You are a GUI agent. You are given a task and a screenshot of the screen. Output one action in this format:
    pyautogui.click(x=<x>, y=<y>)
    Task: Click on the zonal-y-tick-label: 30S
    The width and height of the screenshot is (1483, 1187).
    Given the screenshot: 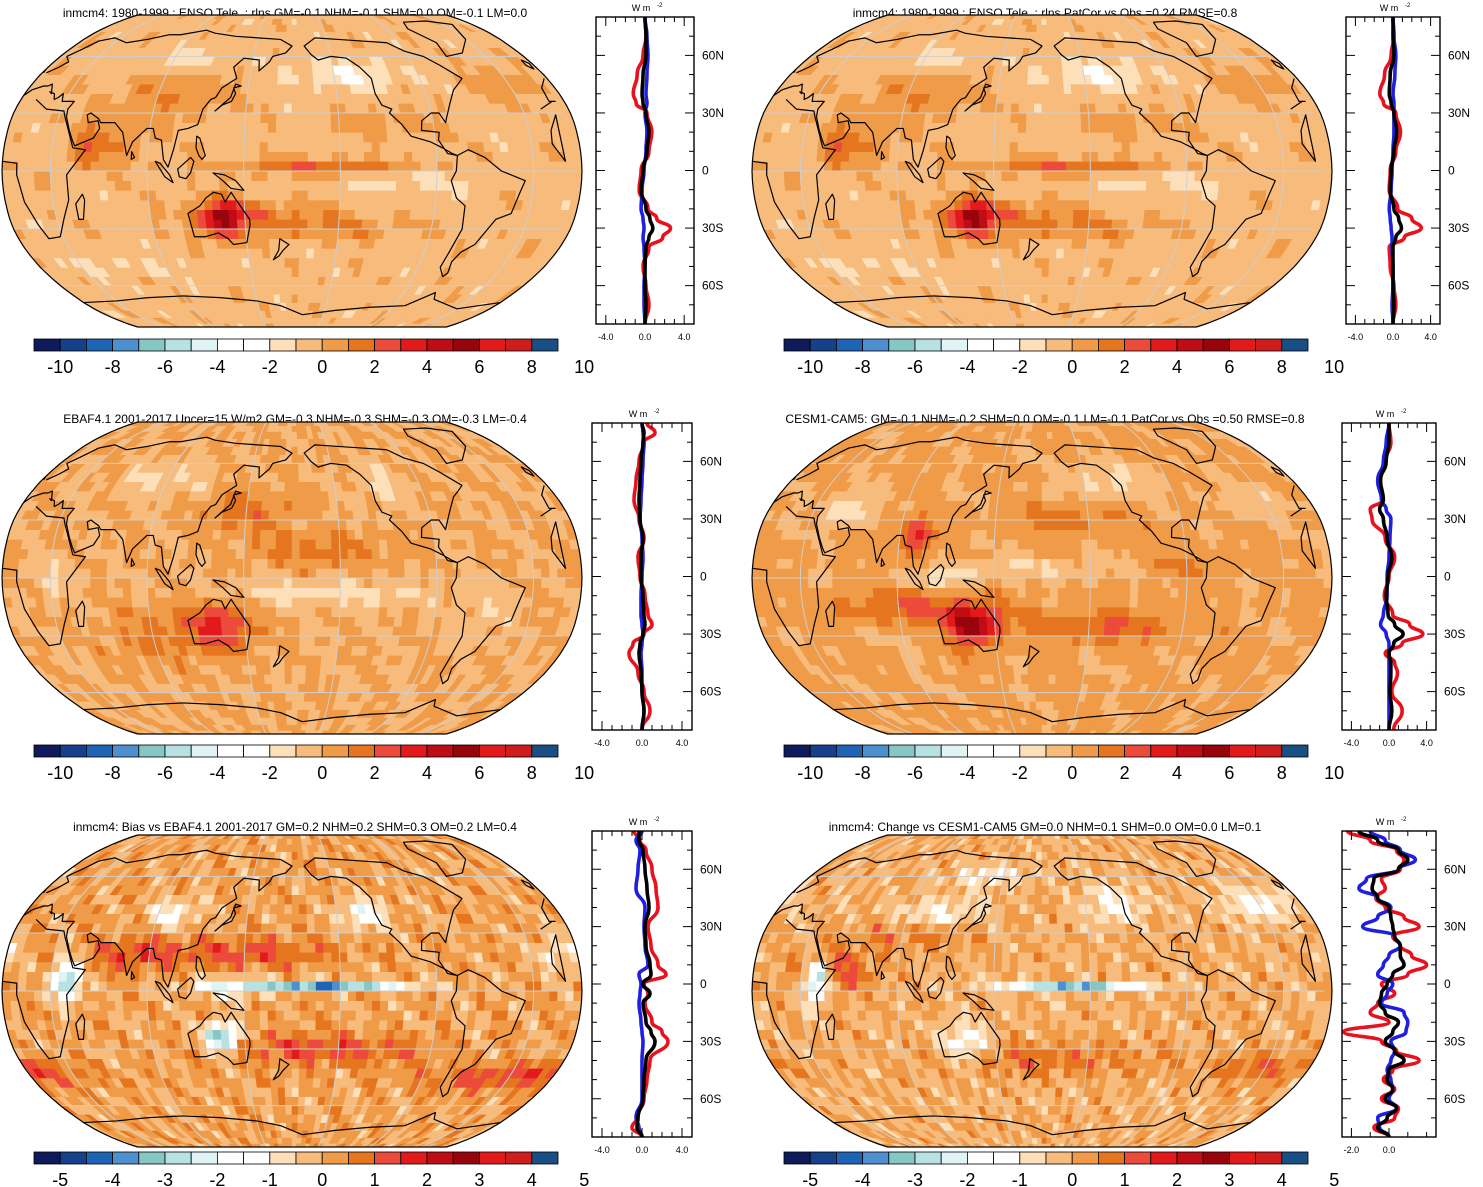 What is the action you would take?
    pyautogui.click(x=710, y=1041)
    